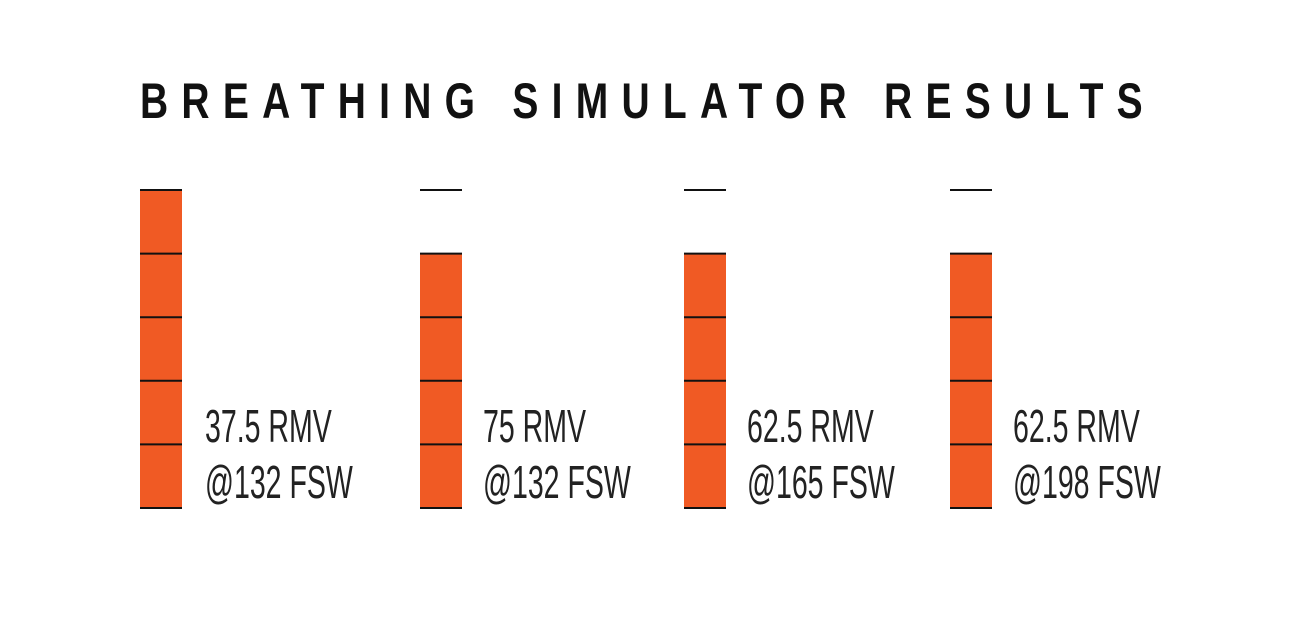 The width and height of the screenshot is (1310, 630). Describe the element at coordinates (1087, 482) in the screenshot. I see `bar-label-line2: @198 FSW` at that location.